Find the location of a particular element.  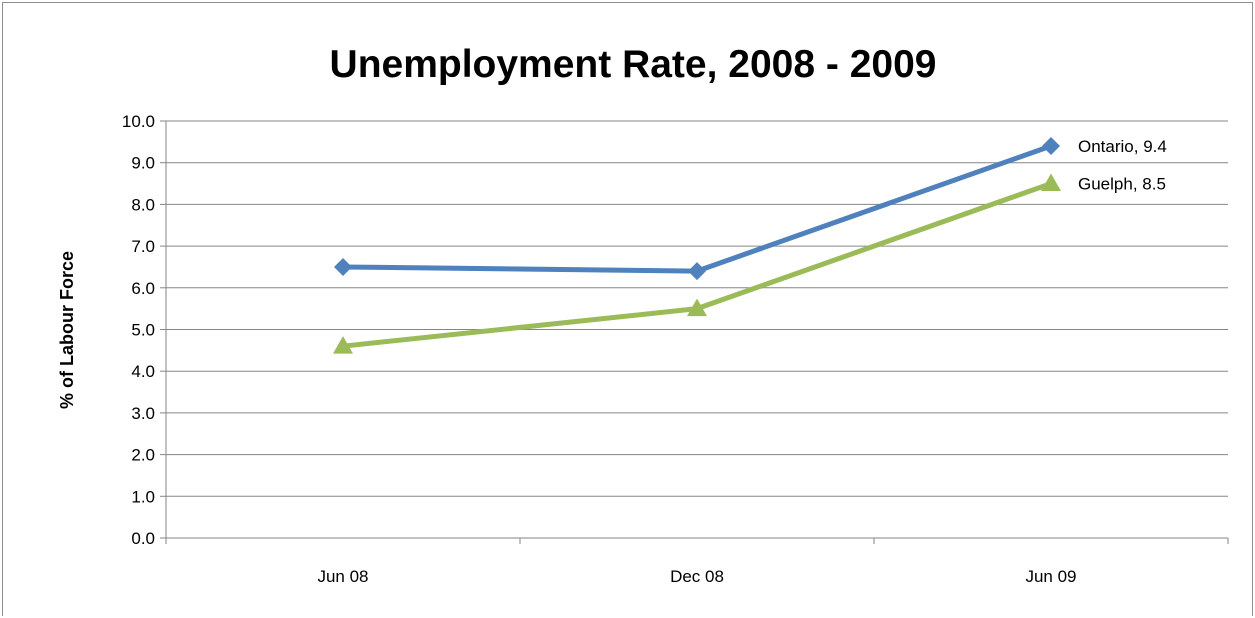

y-tick-label: 5.0 is located at coordinates (143, 330).